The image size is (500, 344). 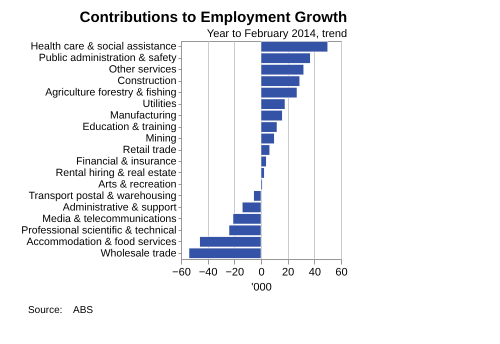 What do you see at coordinates (314, 272) in the screenshot?
I see `x-tick-label: 40` at bounding box center [314, 272].